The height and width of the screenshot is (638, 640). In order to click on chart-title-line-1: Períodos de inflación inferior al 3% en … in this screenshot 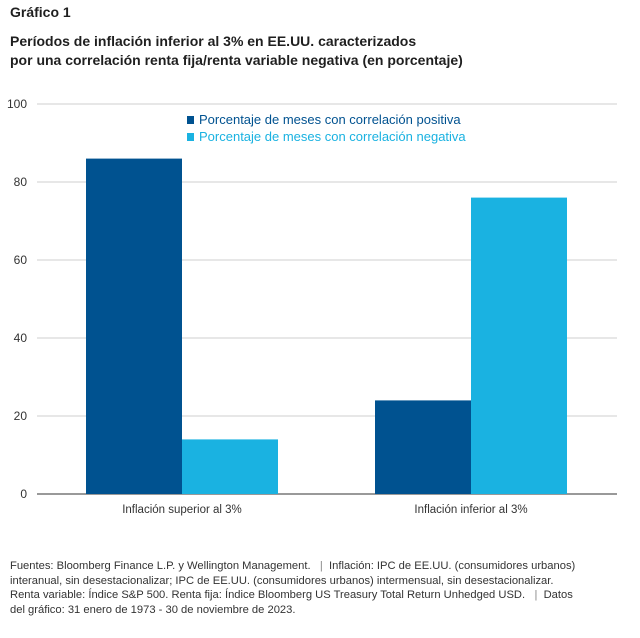, I will do `click(213, 41)`.